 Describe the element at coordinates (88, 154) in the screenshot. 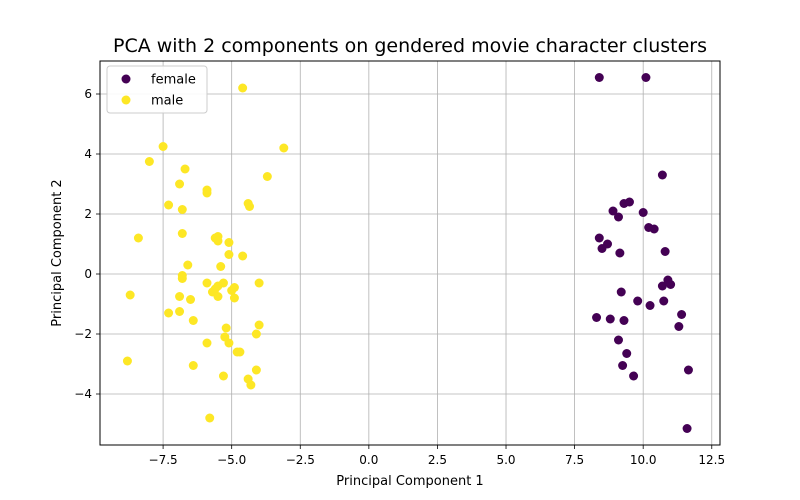

I see `y-tick-label: 4` at that location.